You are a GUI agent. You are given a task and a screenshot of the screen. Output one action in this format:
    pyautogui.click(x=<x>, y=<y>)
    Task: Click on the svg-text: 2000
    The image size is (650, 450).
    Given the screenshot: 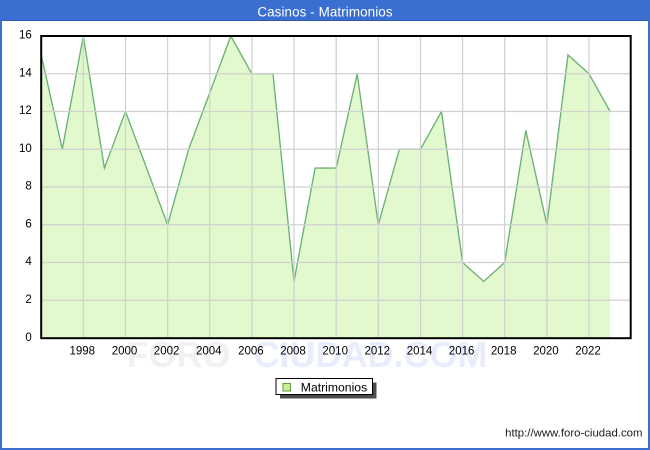 What is the action you would take?
    pyautogui.click(x=125, y=352)
    